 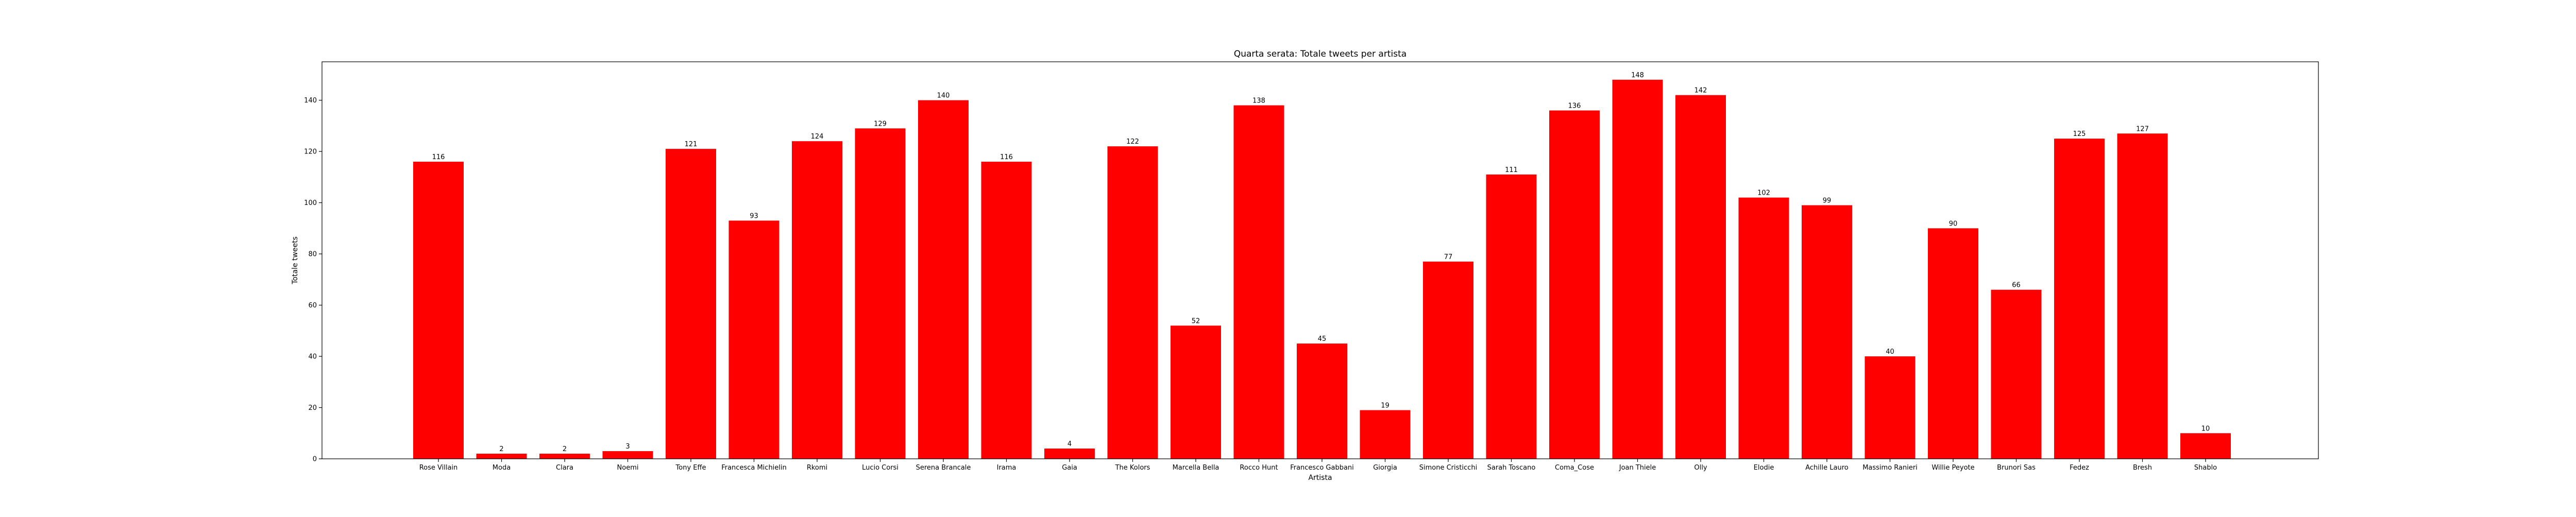 I want to click on x-tick-label: Elodie, so click(x=1764, y=468).